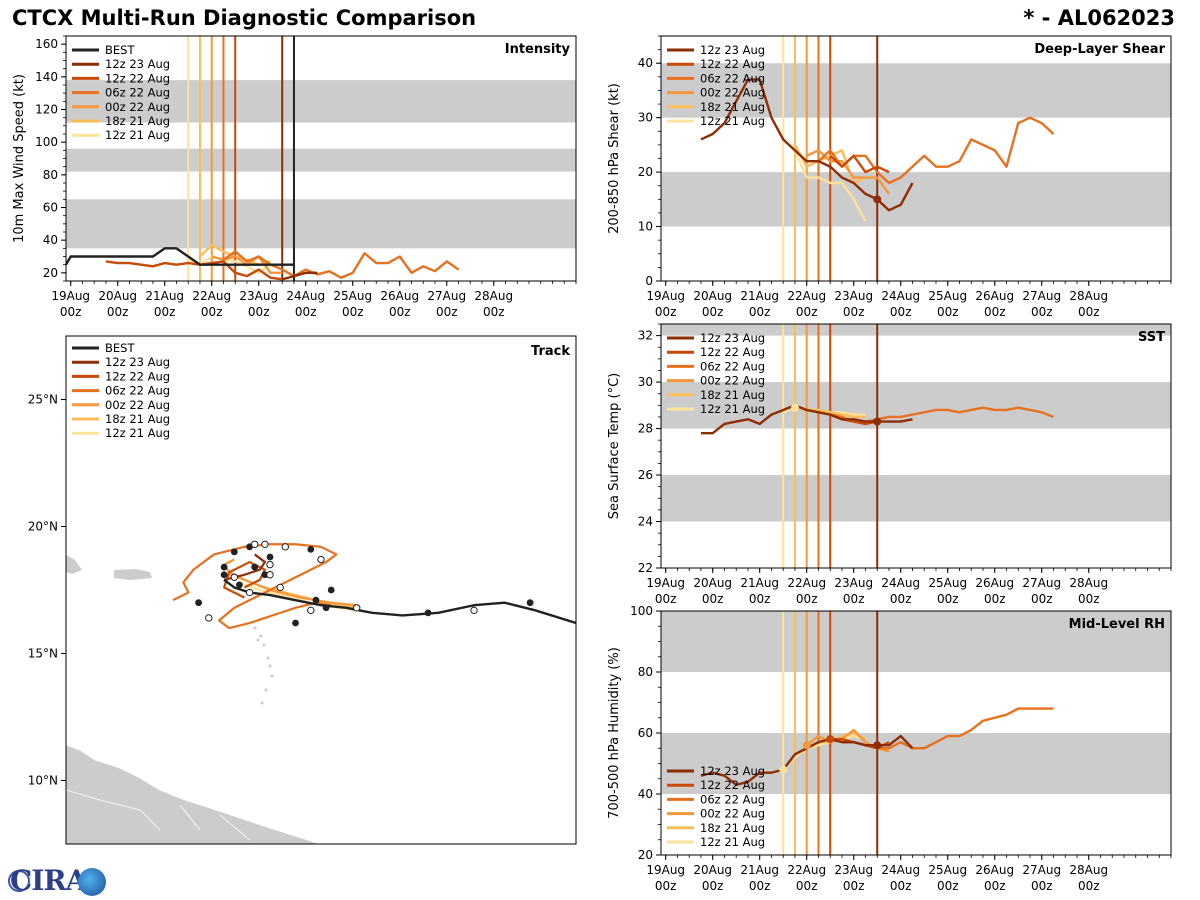  What do you see at coordinates (193, 794) in the screenshot?
I see `land-south-america` at bounding box center [193, 794].